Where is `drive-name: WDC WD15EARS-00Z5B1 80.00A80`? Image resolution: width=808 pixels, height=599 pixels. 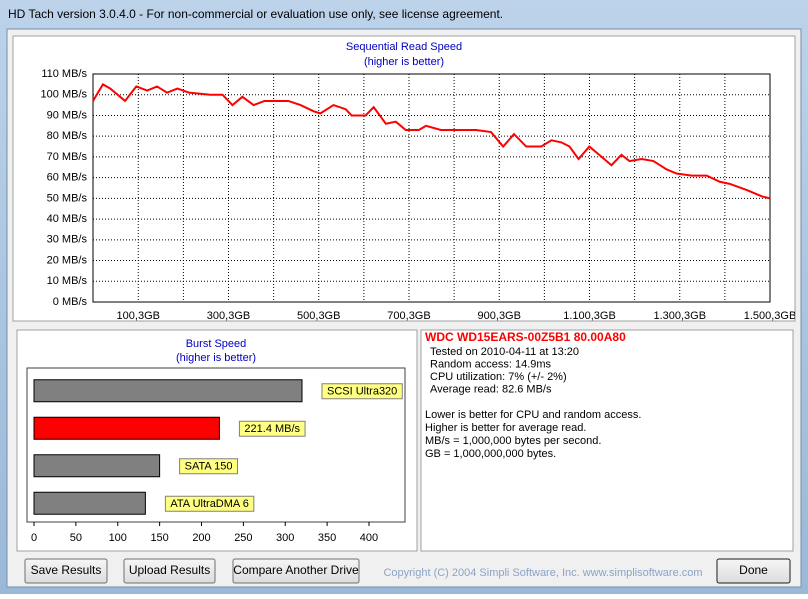
drive-name: WDC WD15EARS-00Z5B1 80.00A80 is located at coordinates (525, 337).